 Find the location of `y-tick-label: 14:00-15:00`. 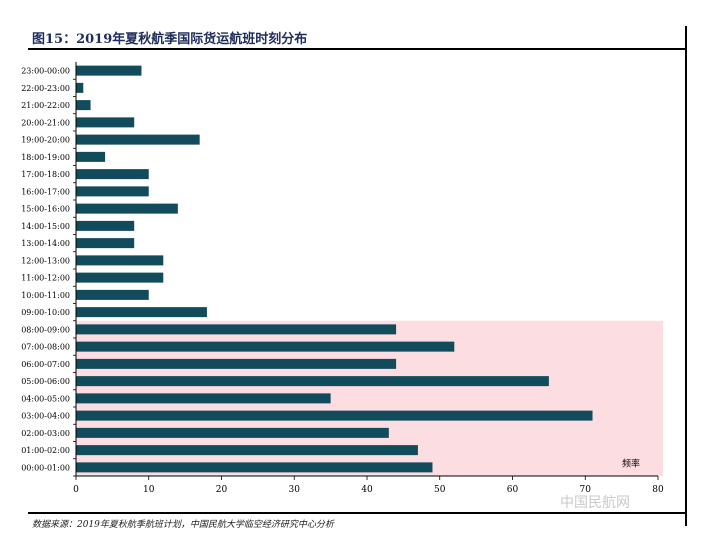

y-tick-label: 14:00-15:00 is located at coordinates (45, 226).